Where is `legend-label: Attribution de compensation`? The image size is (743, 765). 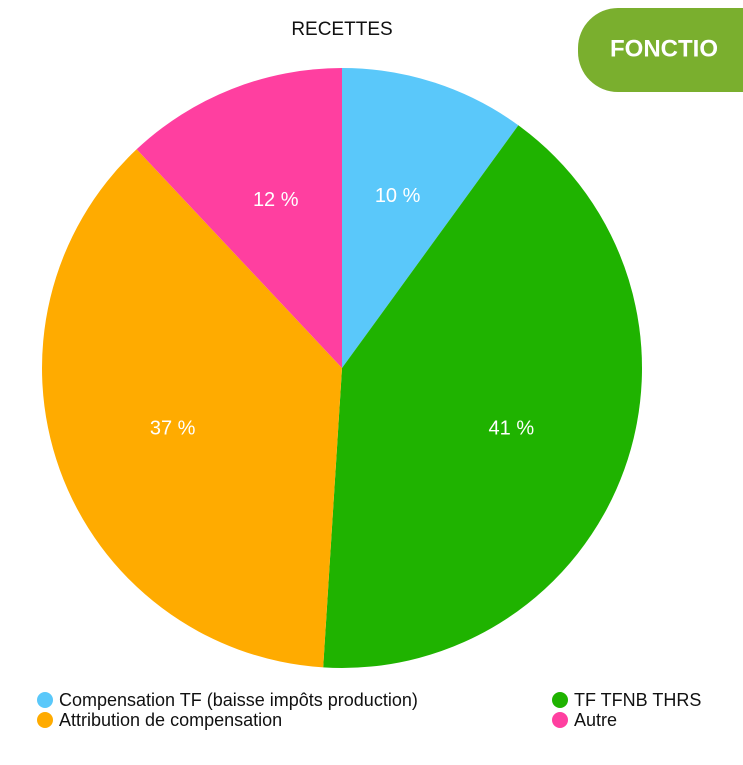
legend-label: Attribution de compensation is located at coordinates (170, 720).